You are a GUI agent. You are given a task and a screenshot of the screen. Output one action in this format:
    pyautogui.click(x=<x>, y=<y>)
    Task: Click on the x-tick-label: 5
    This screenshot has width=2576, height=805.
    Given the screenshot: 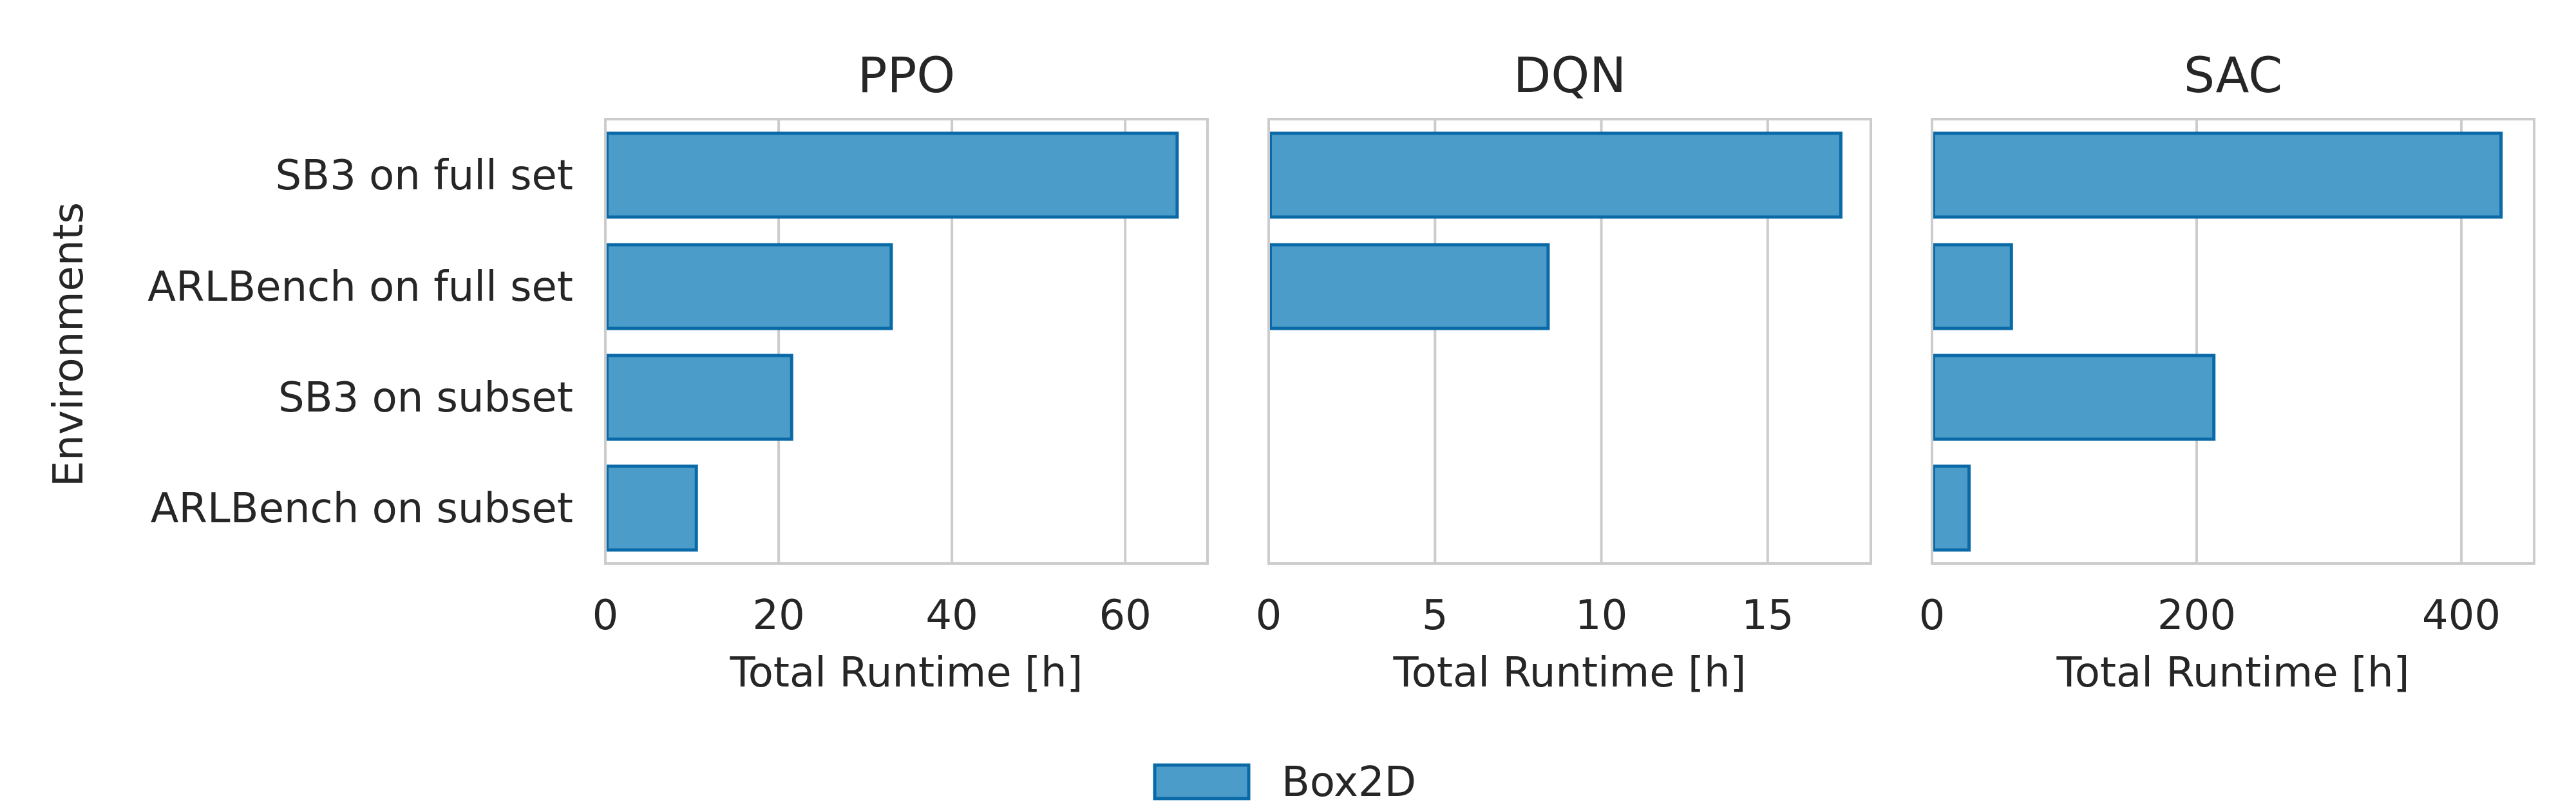 What is the action you would take?
    pyautogui.click(x=1435, y=615)
    